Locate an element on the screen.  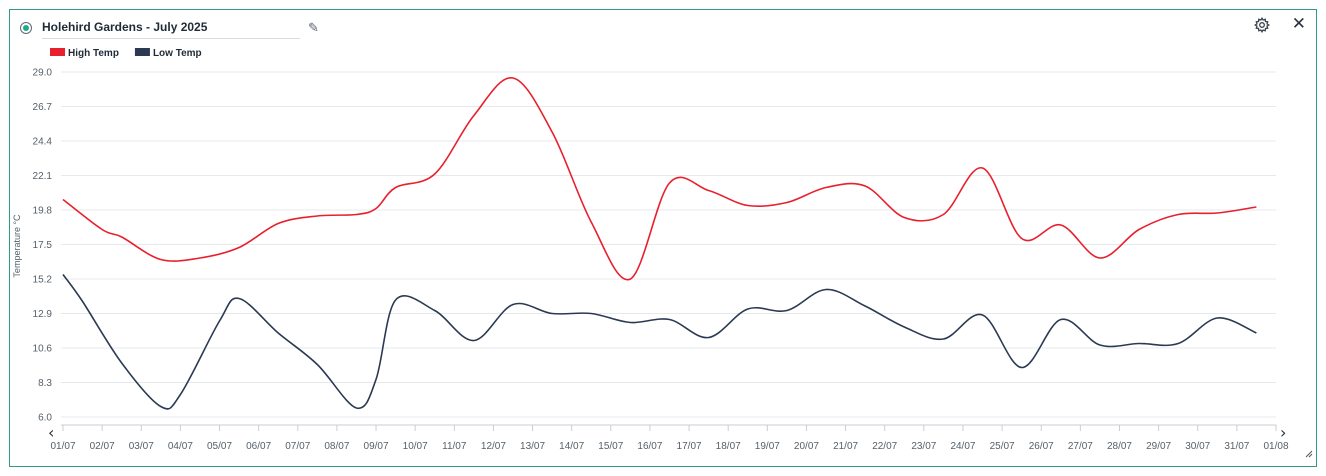
x-tick-label: 10/07 is located at coordinates (415, 446).